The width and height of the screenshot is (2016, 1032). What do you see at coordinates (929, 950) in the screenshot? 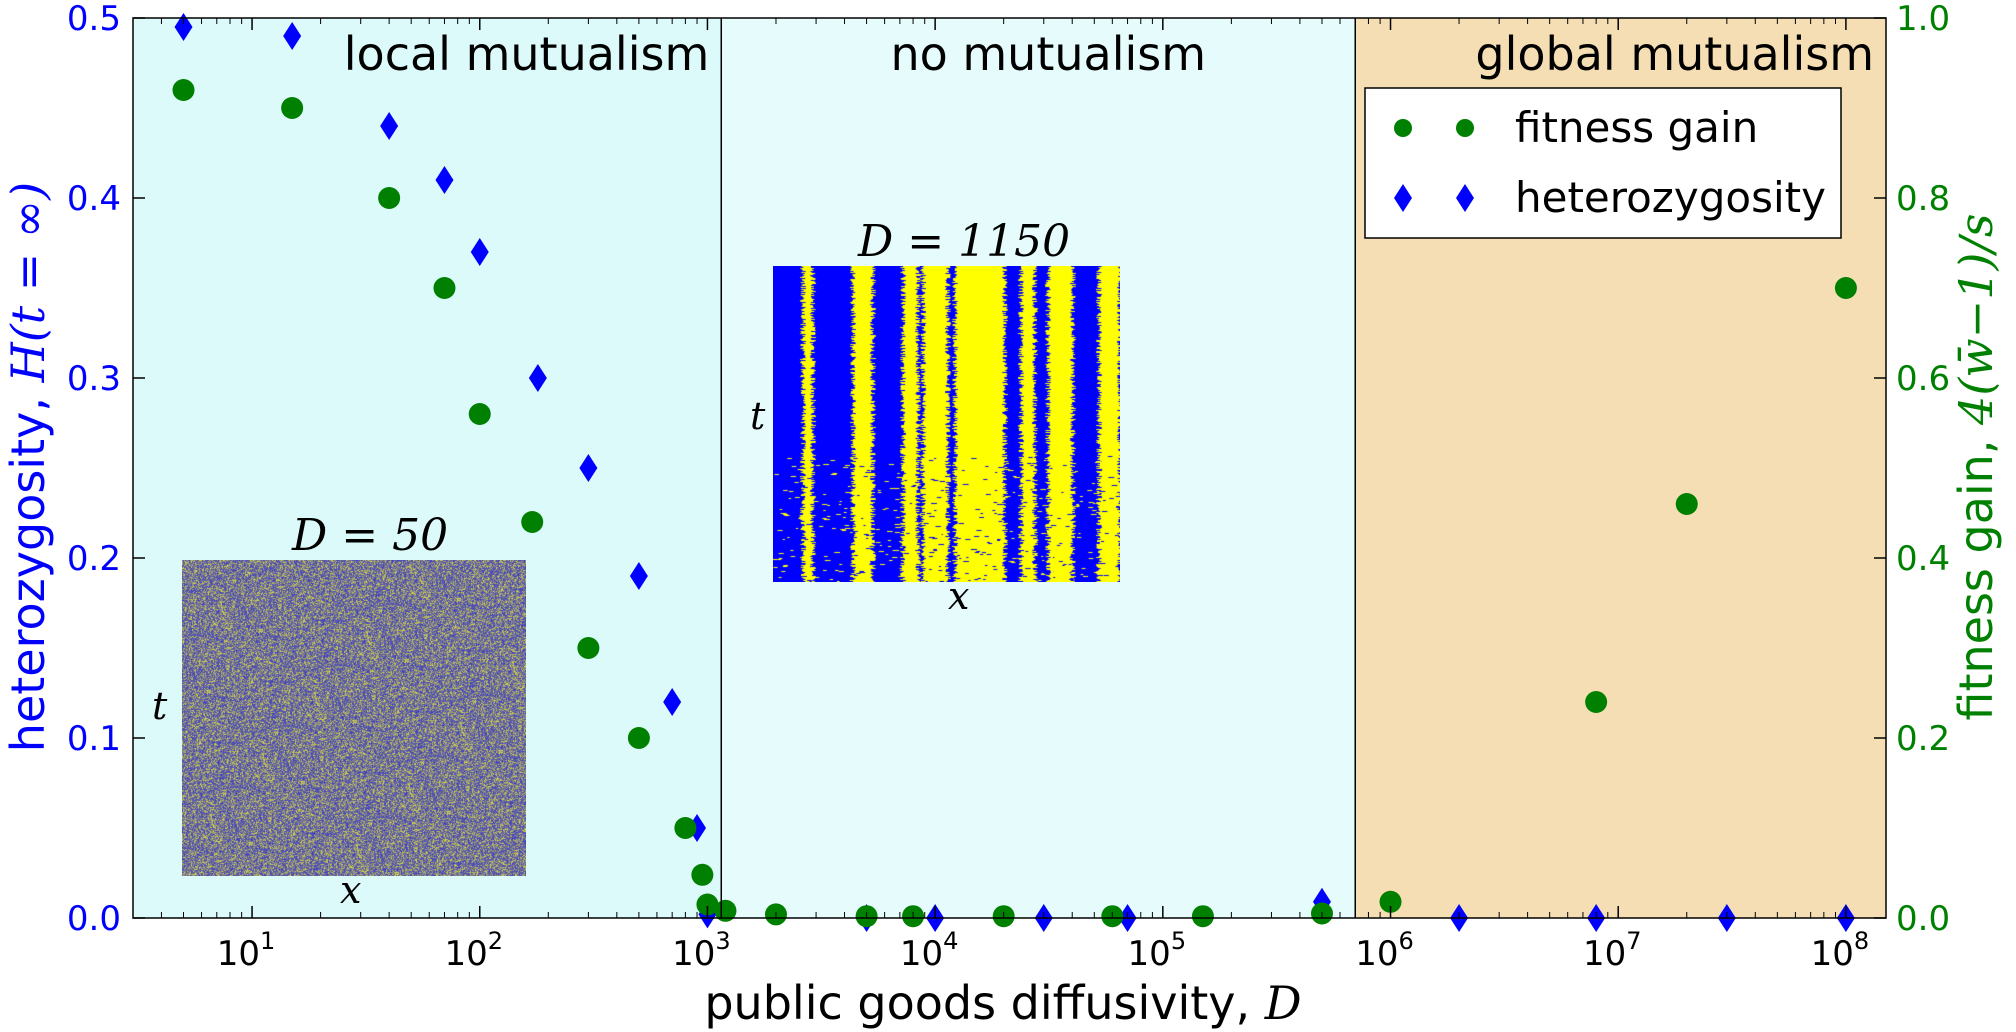
I see `x-tick-label-3: 10⁴` at bounding box center [929, 950].